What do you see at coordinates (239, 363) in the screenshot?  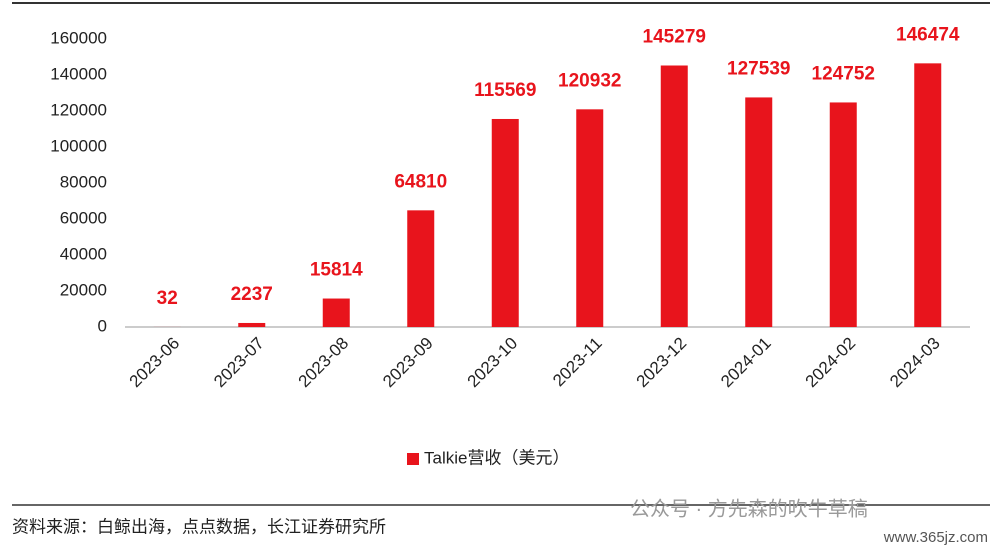 I see `x-tick-label: 2023-07` at bounding box center [239, 363].